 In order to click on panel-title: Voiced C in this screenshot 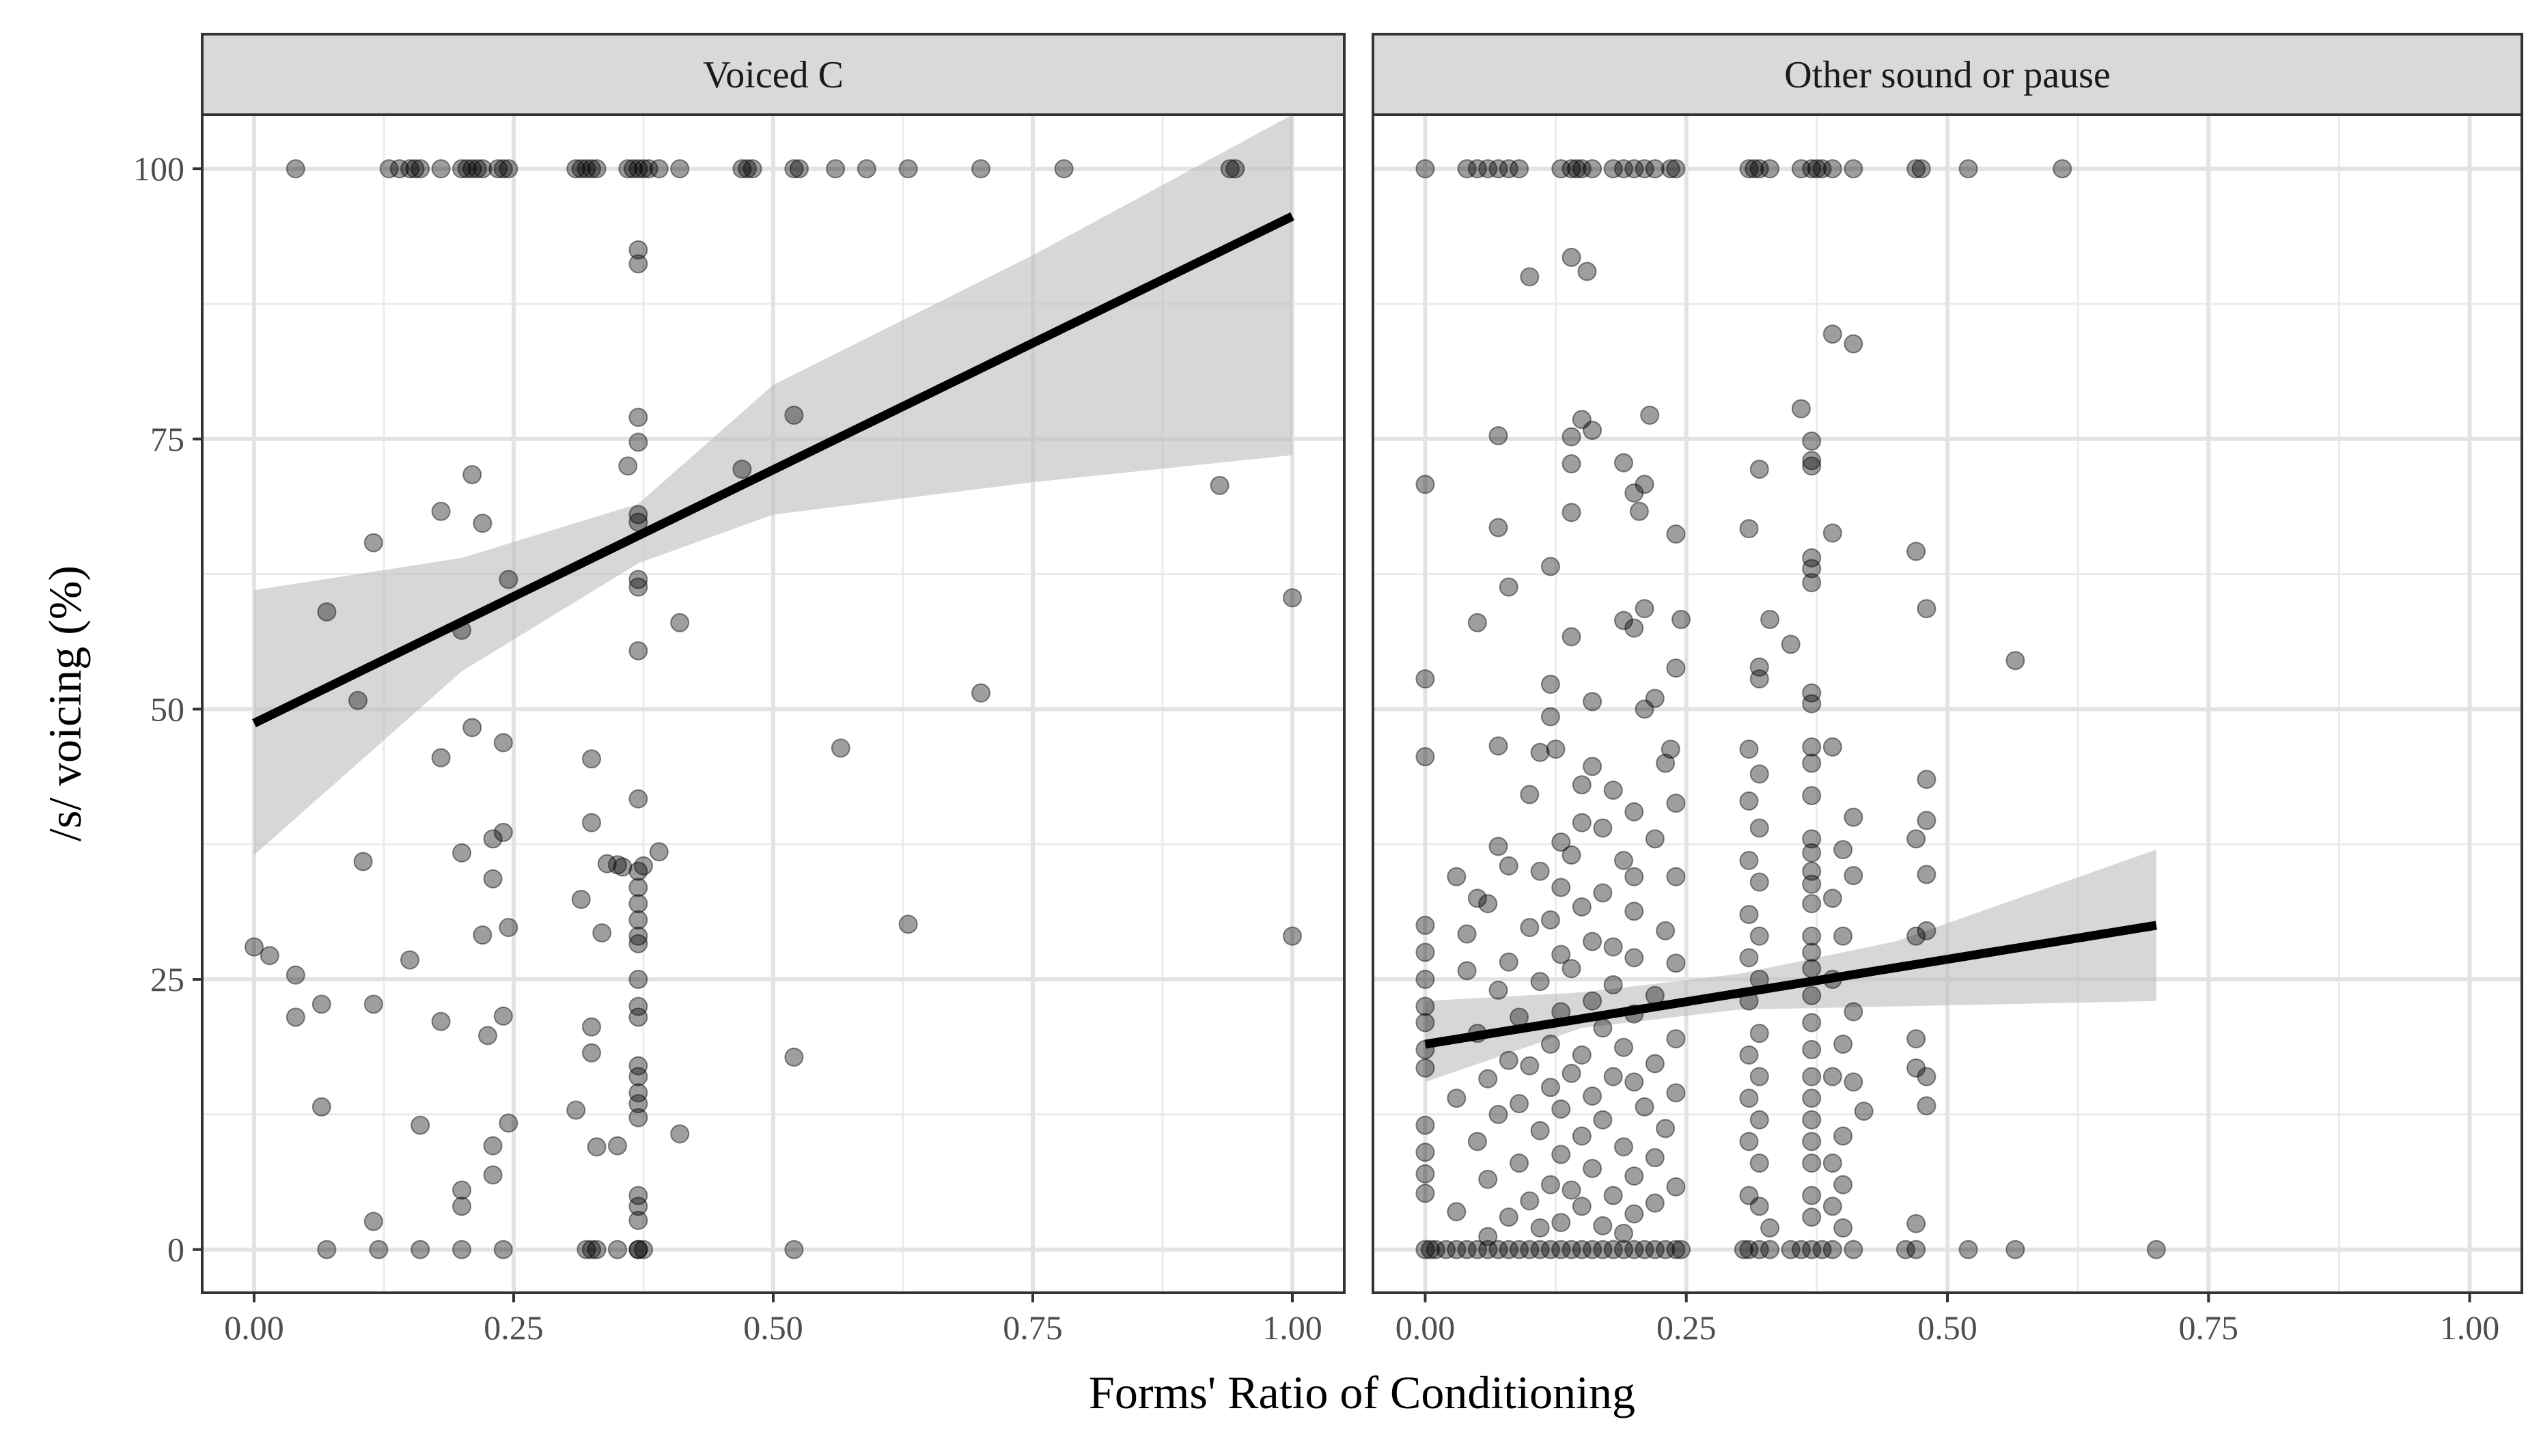, I will do `click(774, 75)`.